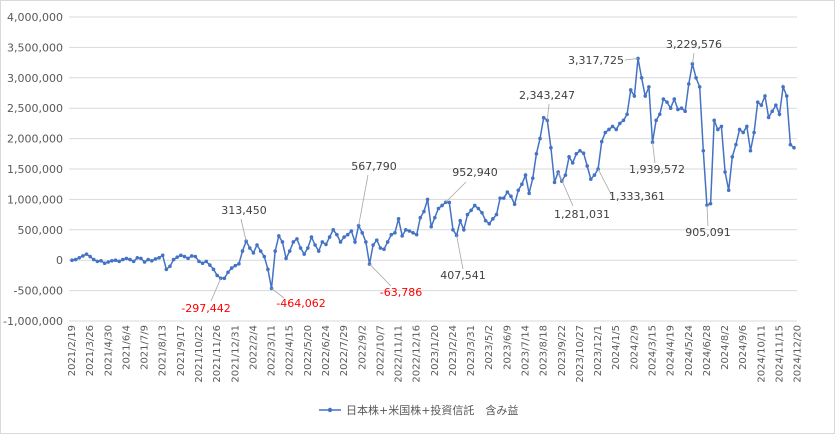 This screenshot has width=835, height=435. Describe the element at coordinates (35, 78) in the screenshot. I see `y-tick-label: 3,000,000` at that location.